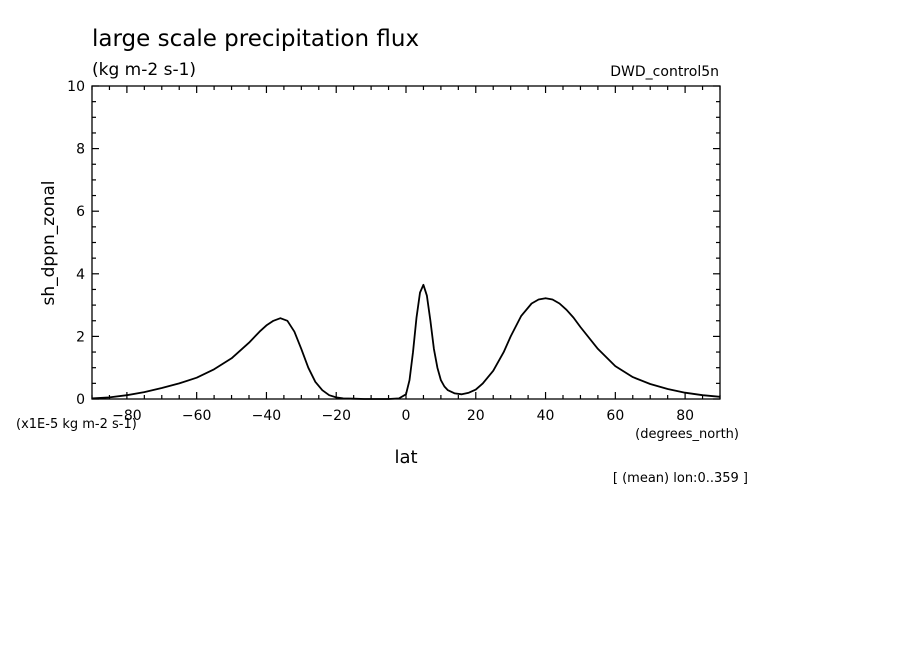 This screenshot has height=654, width=904. What do you see at coordinates (144, 70) in the screenshot?
I see `chart-subtitle: (kg m-2 s-1)` at bounding box center [144, 70].